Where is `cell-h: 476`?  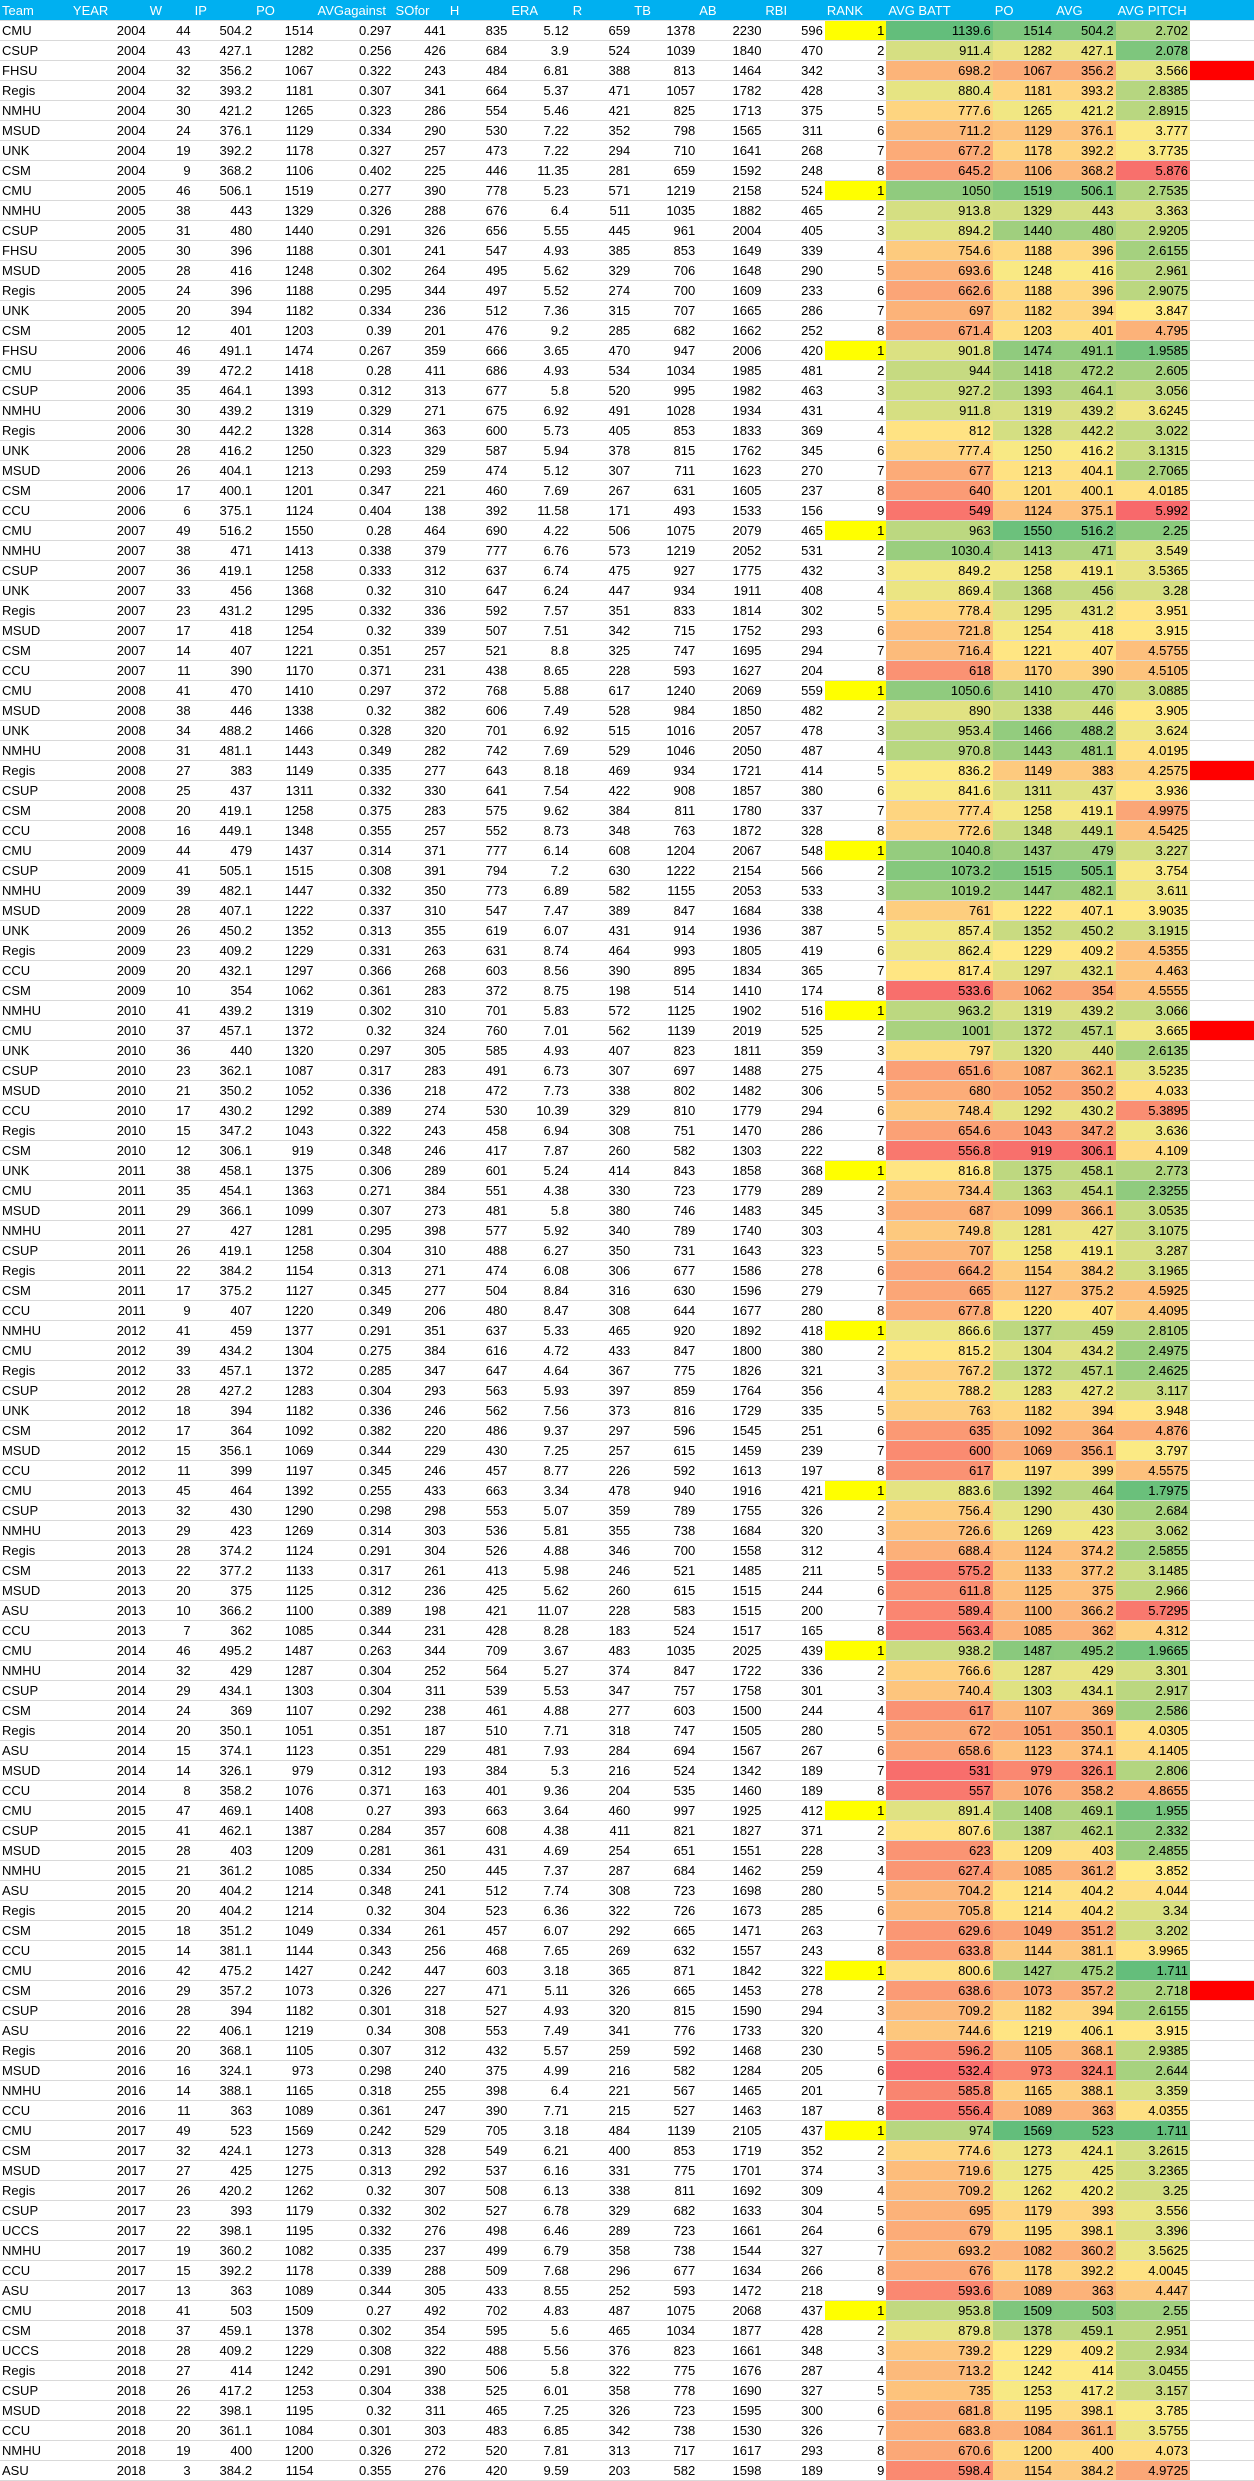
cell-h: 476 is located at coordinates (478, 330).